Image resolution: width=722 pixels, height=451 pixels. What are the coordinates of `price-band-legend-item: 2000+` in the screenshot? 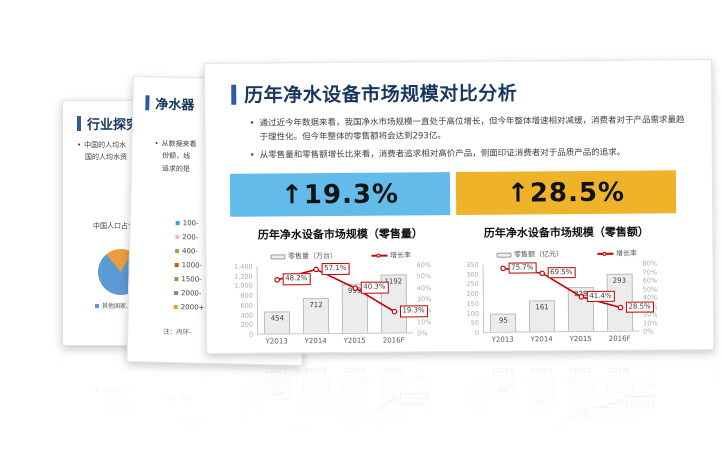 It's located at (192, 422).